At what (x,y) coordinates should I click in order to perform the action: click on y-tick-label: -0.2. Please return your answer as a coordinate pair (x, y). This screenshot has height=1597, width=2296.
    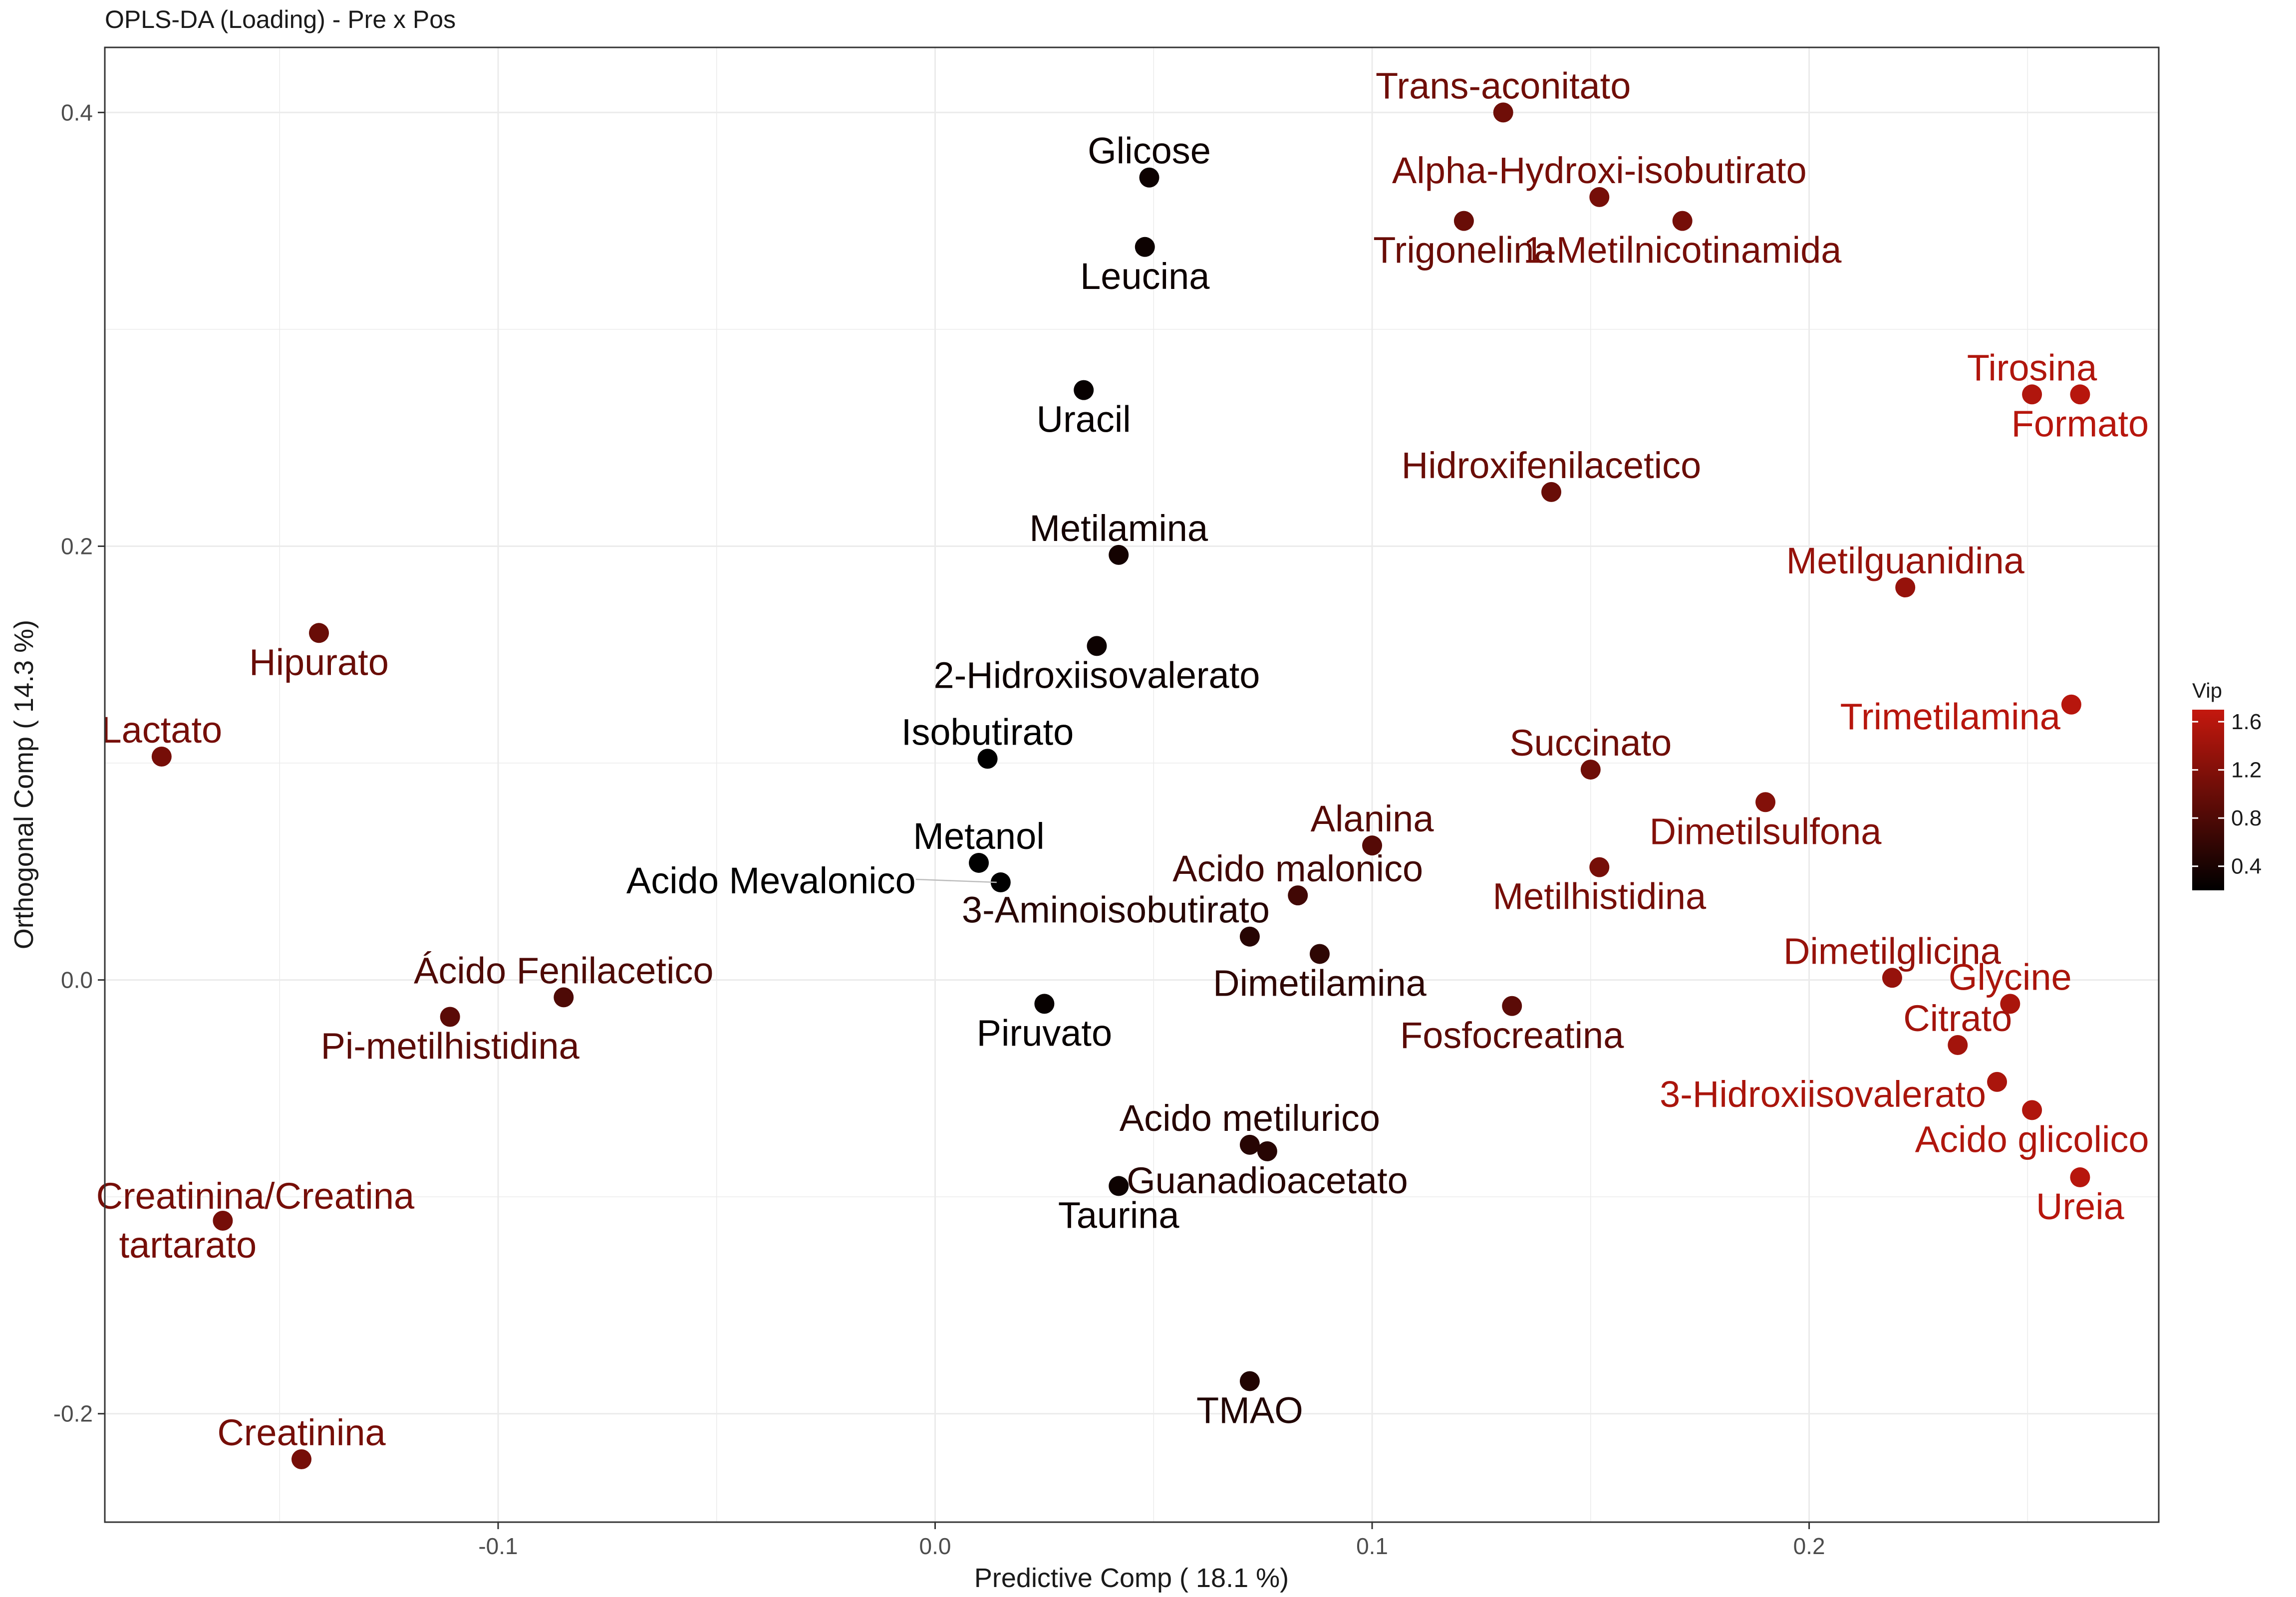
    Looking at the image, I should click on (73, 1414).